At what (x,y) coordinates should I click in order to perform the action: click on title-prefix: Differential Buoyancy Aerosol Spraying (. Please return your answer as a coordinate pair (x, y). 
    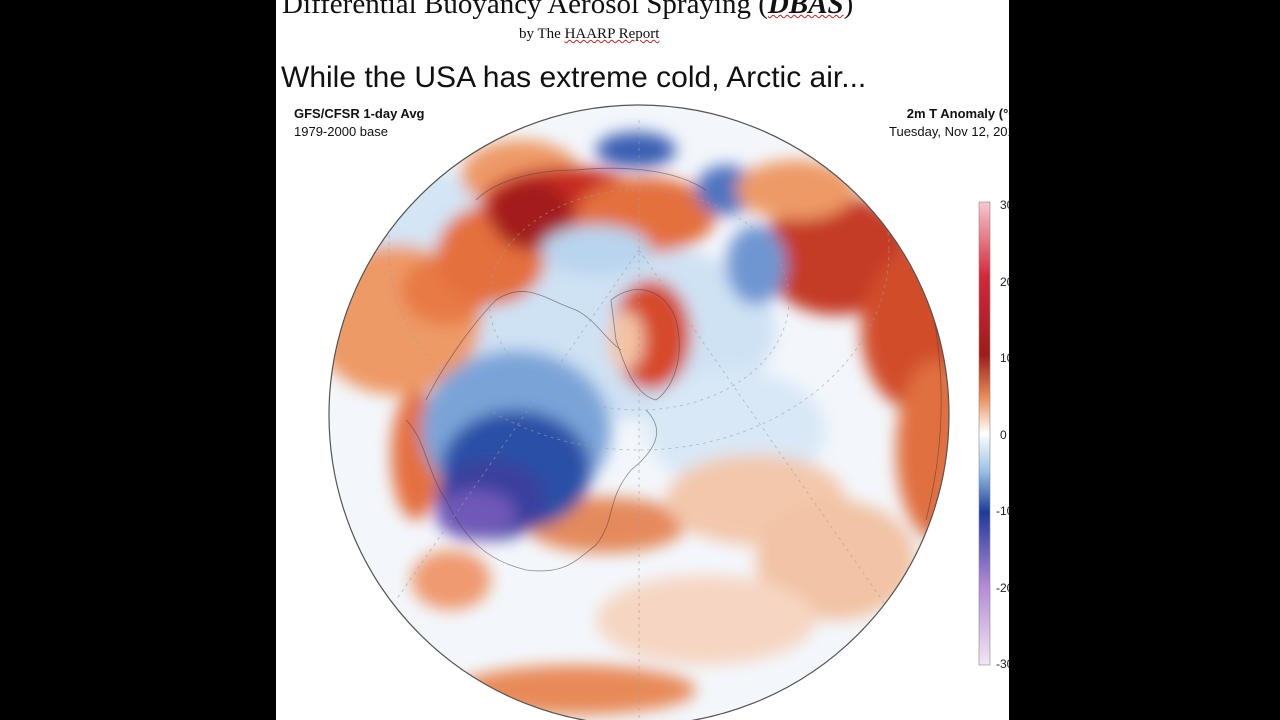
    Looking at the image, I should click on (525, 10).